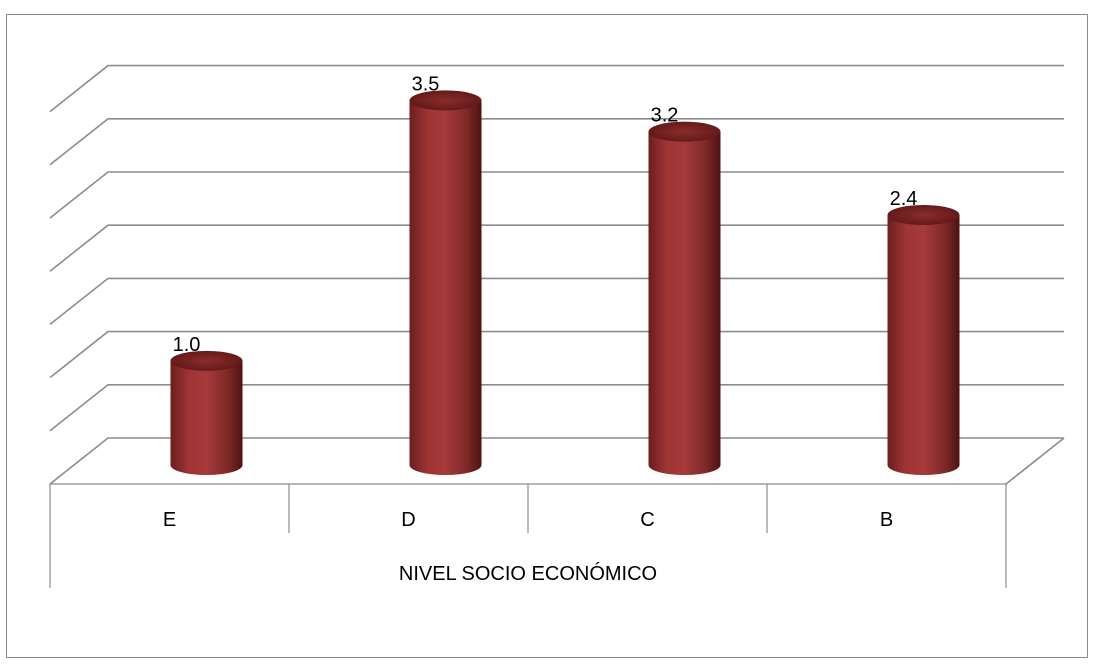 Image resolution: width=1096 pixels, height=666 pixels. Describe the element at coordinates (904, 199) in the screenshot. I see `data-label: 2.4` at that location.